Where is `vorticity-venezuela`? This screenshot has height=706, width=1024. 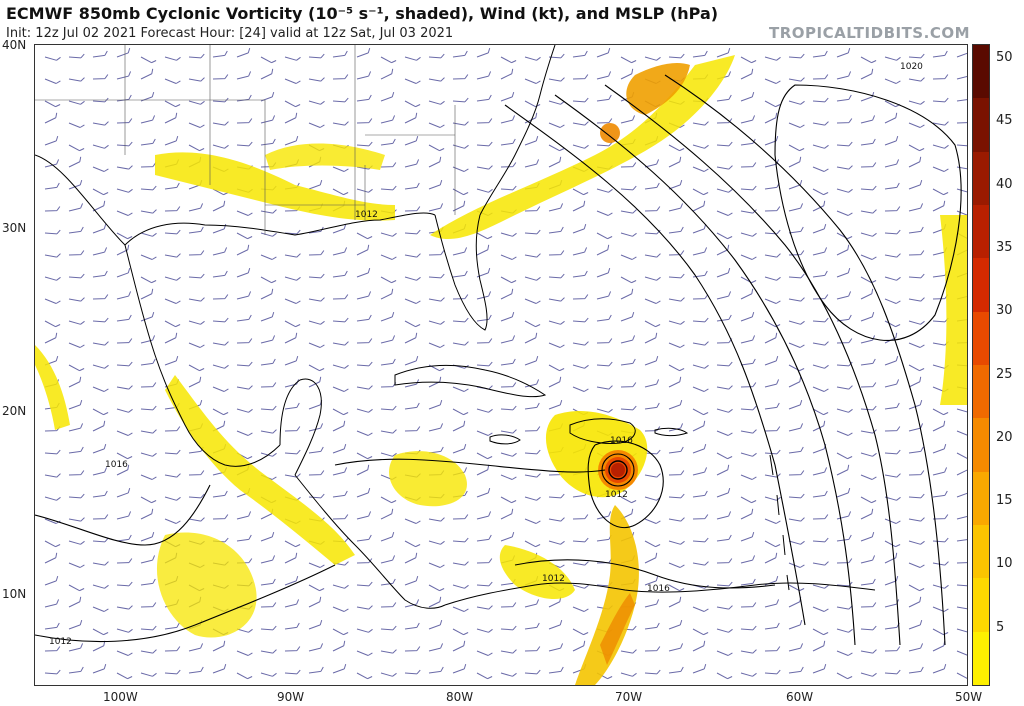 vorticity-venezuela is located at coordinates (537, 572).